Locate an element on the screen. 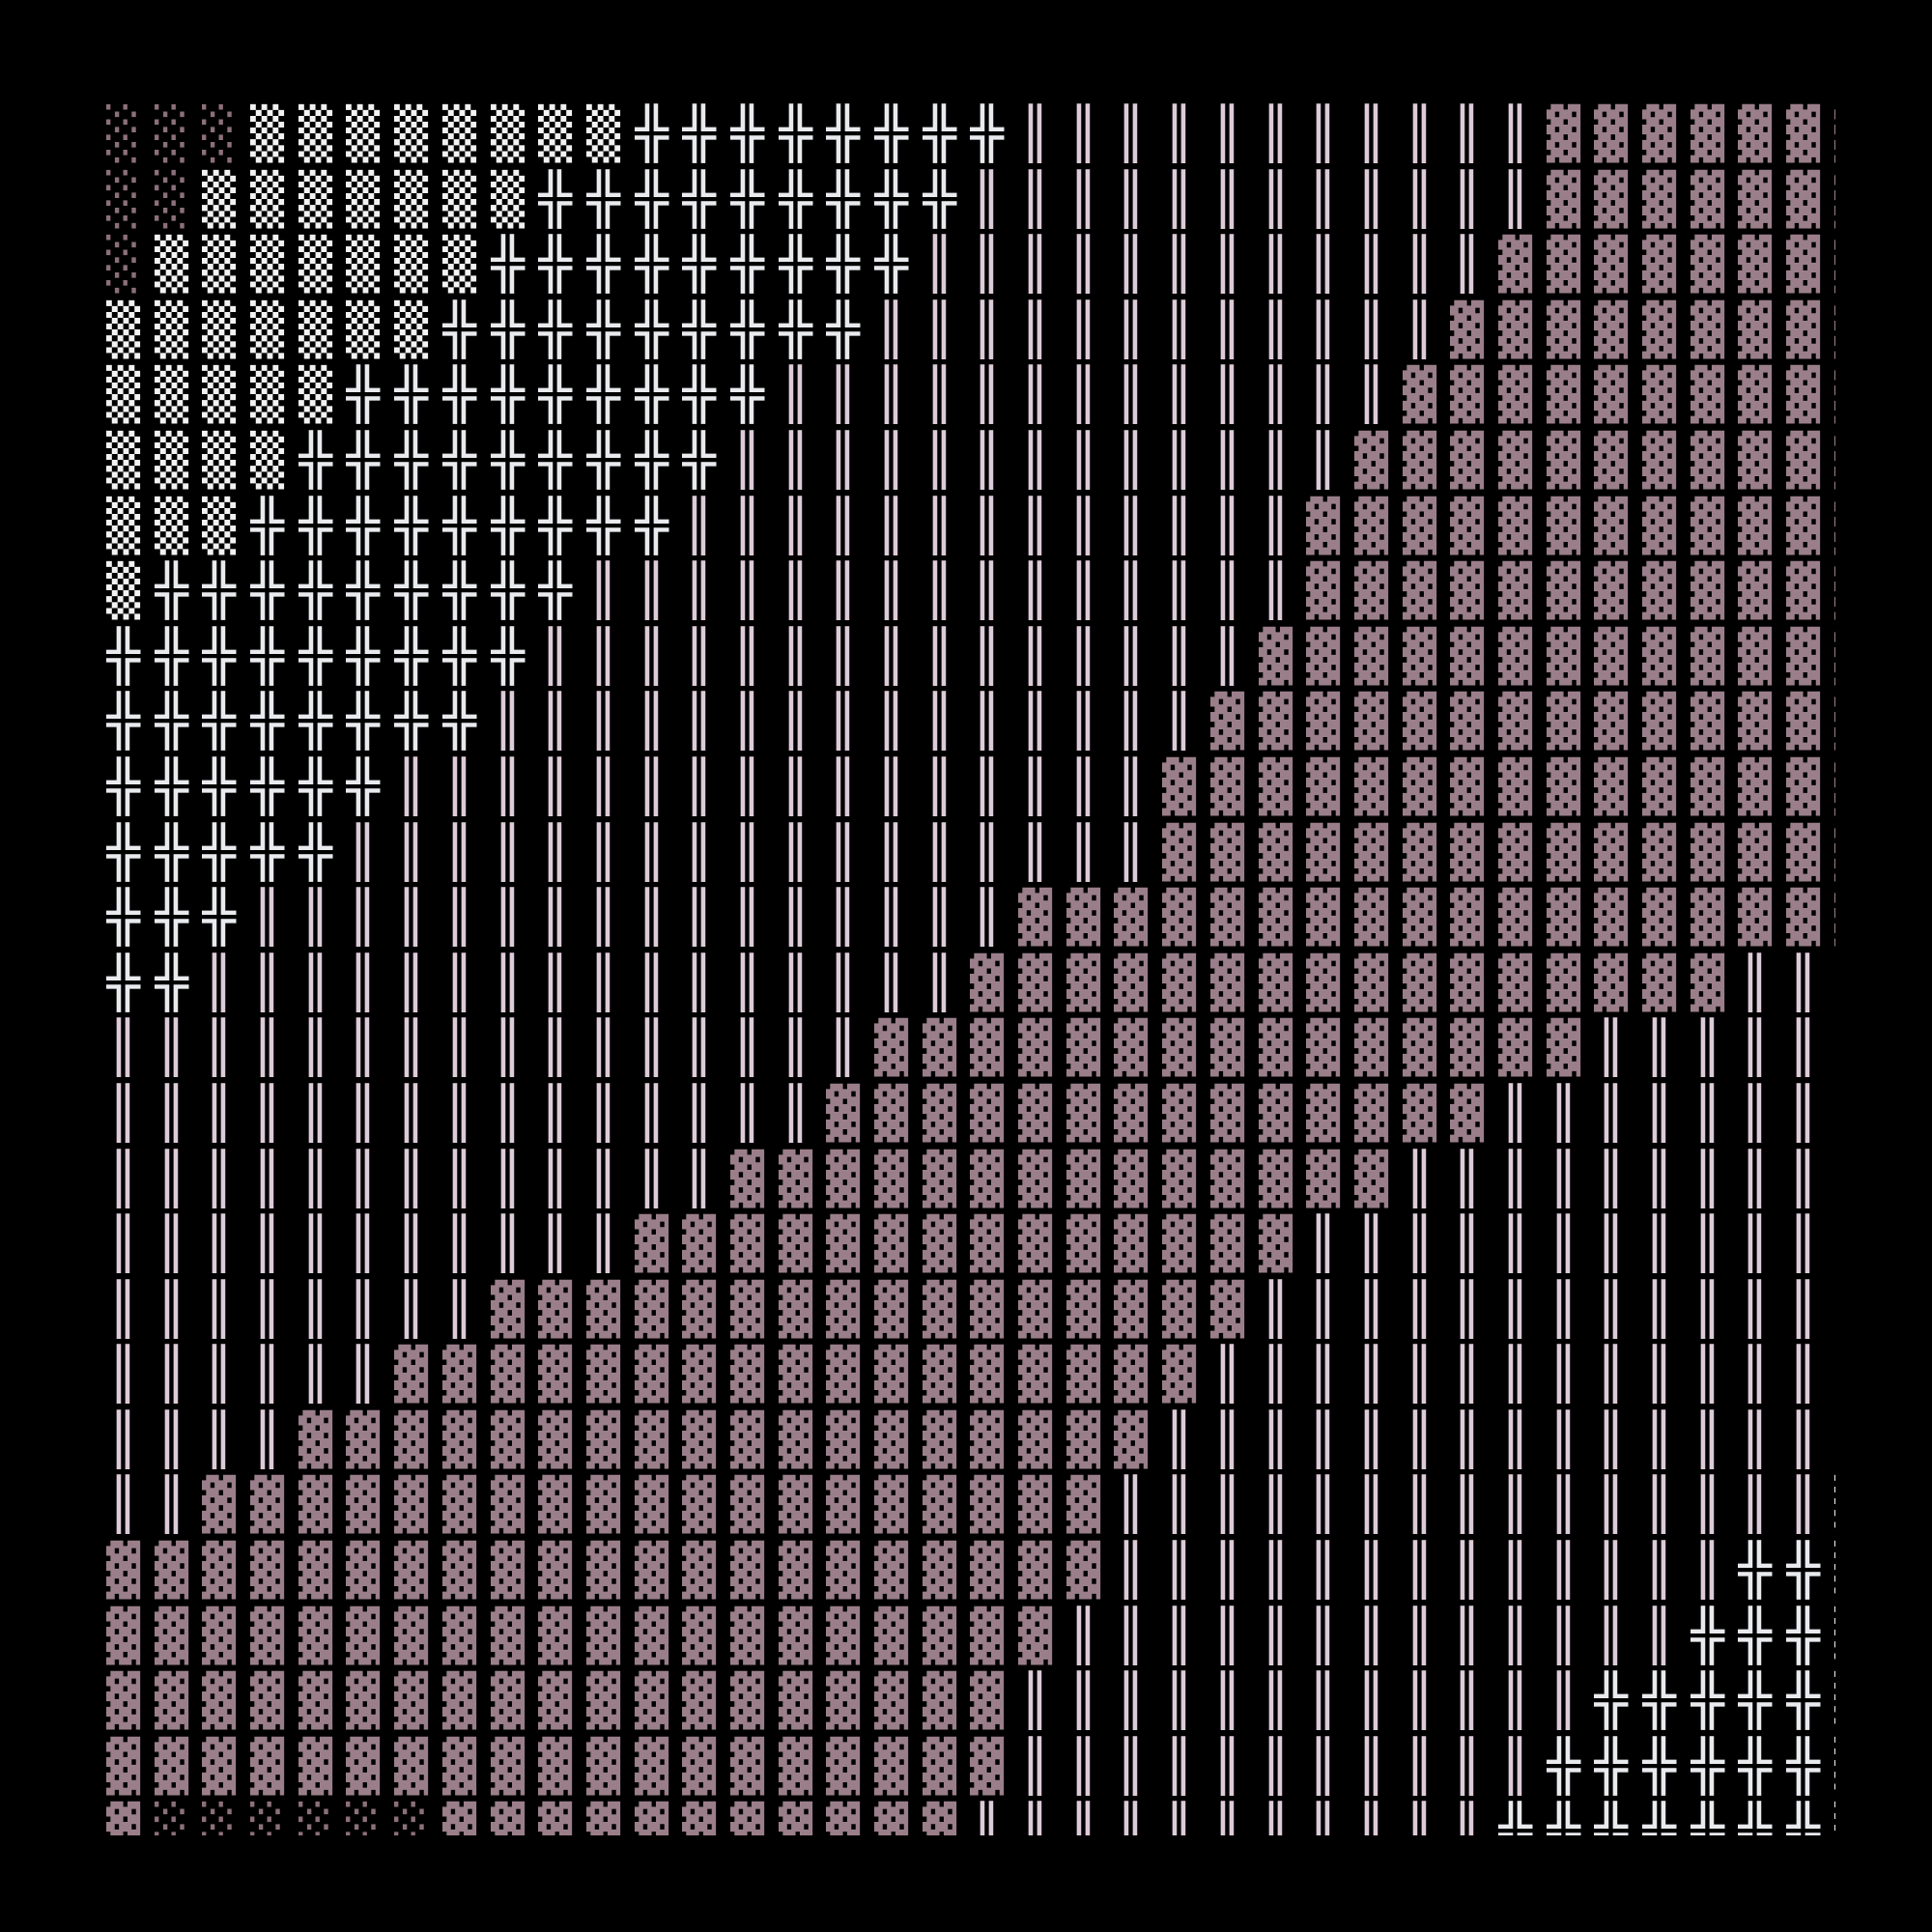  art-row: ▒▒▒▒▒▒▒╬╬╬╬╬╬╬╬╬║║║║║║║║║║║║▓▓▓▓▓▓▓▓▓ is located at coordinates (970, 331).